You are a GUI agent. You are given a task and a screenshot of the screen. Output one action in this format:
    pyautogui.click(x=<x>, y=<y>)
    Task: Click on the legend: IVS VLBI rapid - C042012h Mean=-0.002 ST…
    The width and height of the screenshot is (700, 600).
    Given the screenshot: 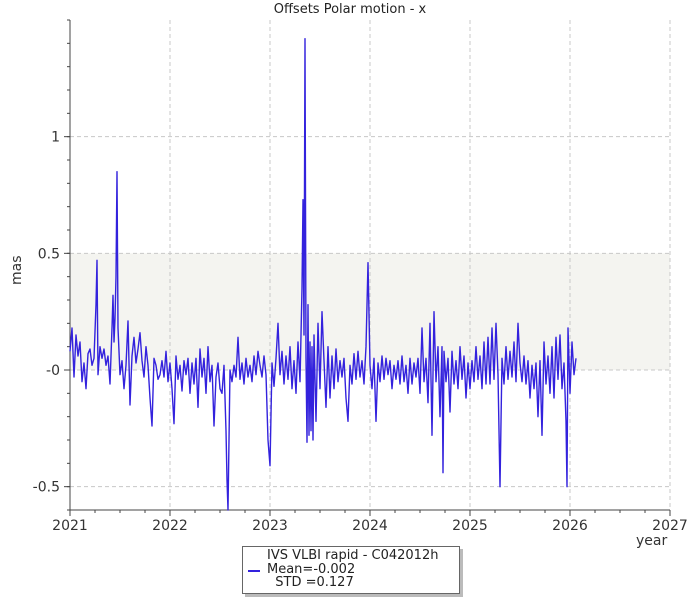 What is the action you would take?
    pyautogui.click(x=351, y=570)
    